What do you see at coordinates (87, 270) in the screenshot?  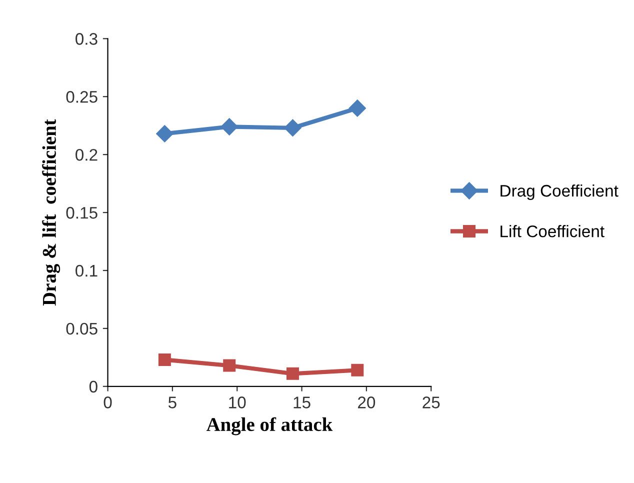 I see `y-tick-label: 0.1` at bounding box center [87, 270].